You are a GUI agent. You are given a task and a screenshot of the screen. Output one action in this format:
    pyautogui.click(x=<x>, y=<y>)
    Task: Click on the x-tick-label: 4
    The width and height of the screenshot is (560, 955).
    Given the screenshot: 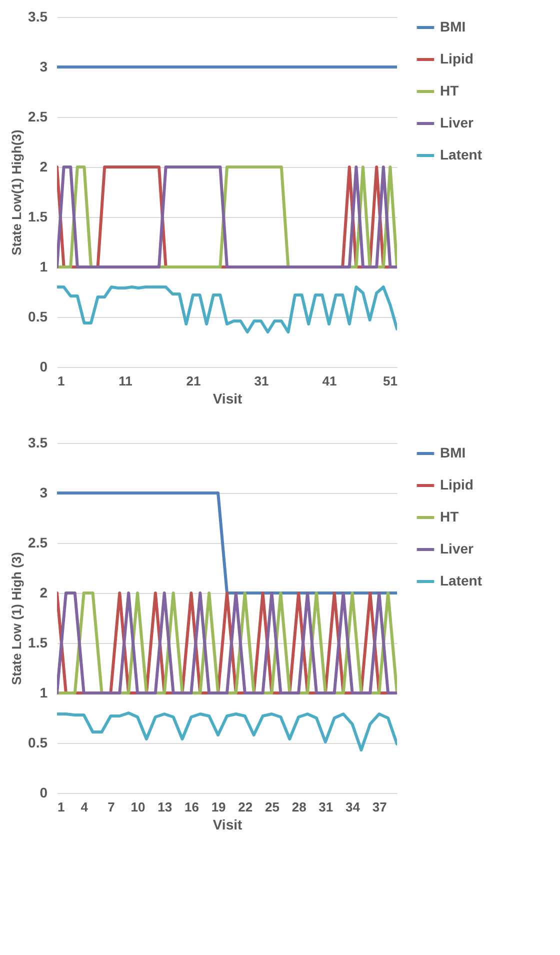 What is the action you would take?
    pyautogui.click(x=84, y=807)
    